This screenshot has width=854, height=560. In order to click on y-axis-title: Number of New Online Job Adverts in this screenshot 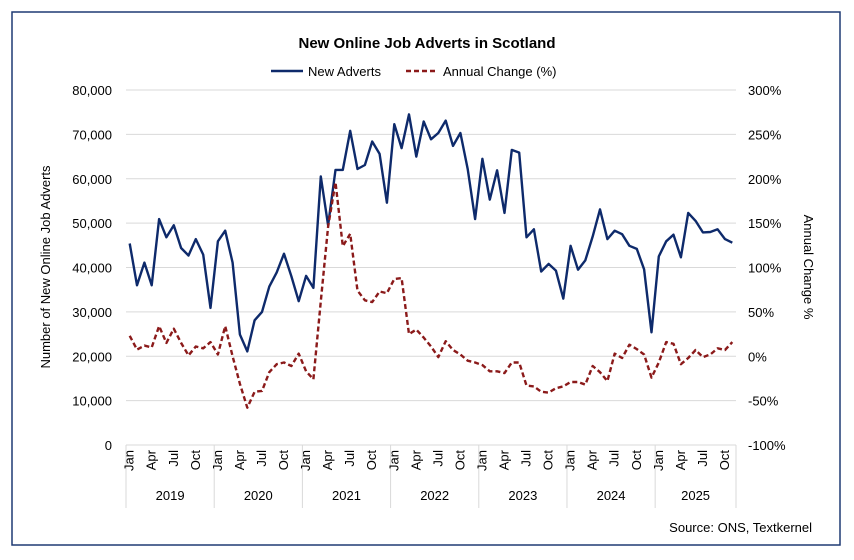, I will do `click(45, 267)`.